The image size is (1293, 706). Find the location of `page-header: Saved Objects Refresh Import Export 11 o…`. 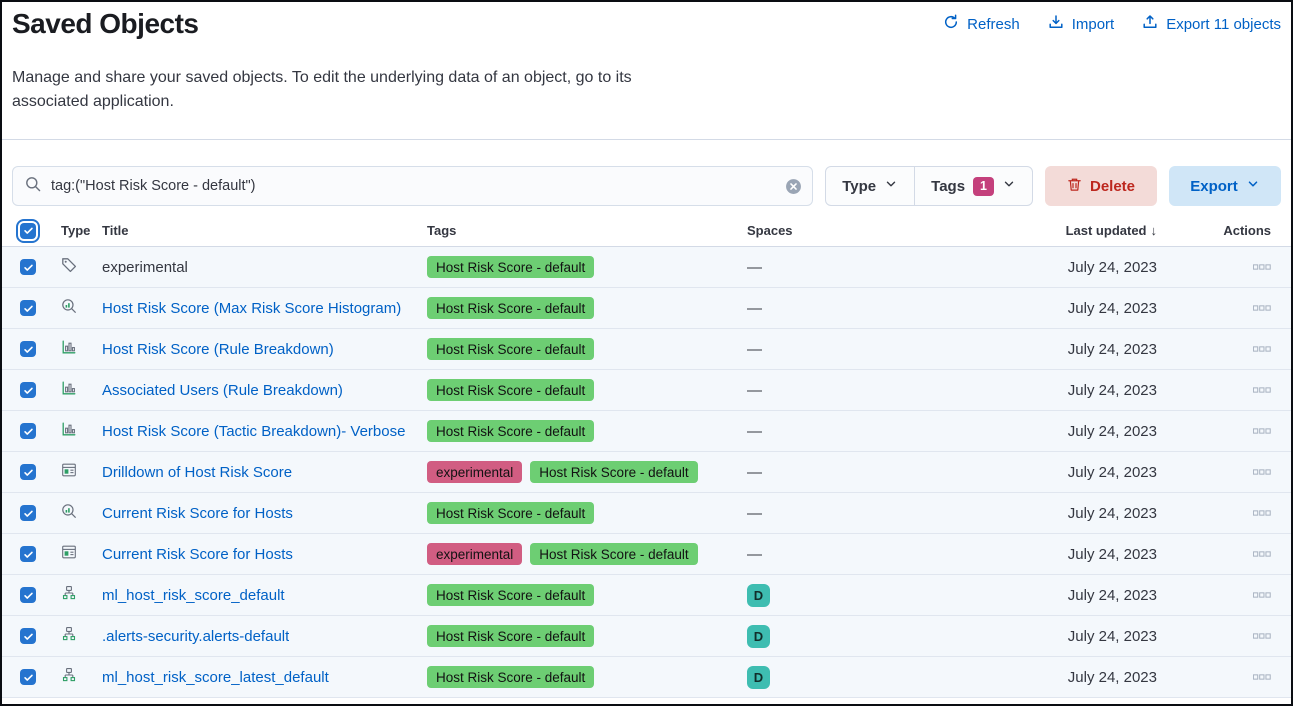

page-header: Saved Objects Refresh Import Export 11 o… is located at coordinates (646, 24).